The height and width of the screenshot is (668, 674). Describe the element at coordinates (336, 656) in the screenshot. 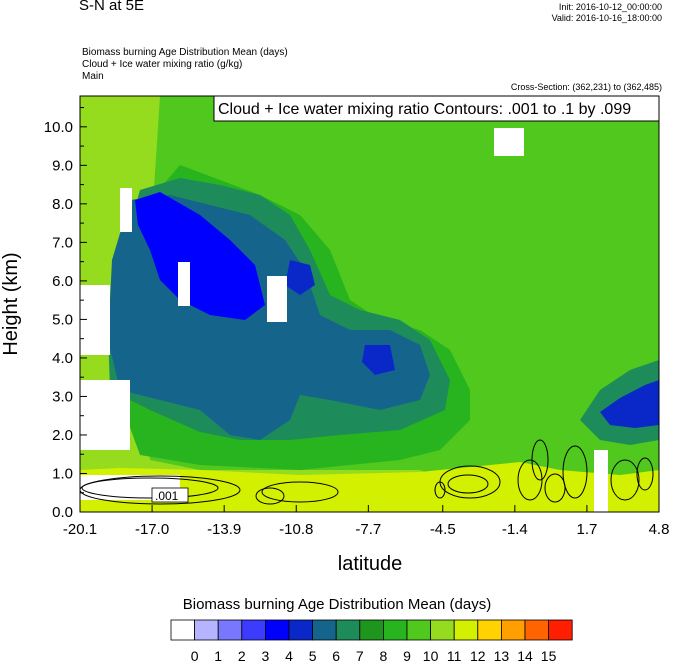

I see `colorbar-label: 6` at that location.